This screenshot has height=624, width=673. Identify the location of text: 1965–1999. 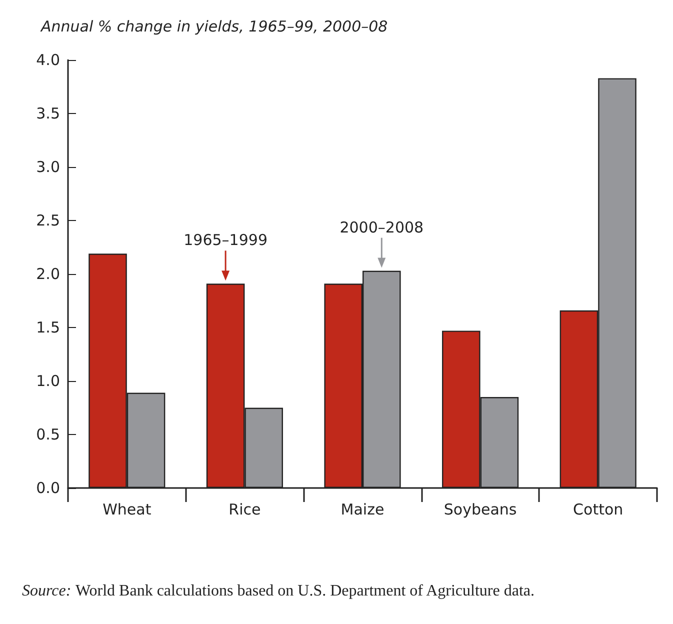
(226, 240).